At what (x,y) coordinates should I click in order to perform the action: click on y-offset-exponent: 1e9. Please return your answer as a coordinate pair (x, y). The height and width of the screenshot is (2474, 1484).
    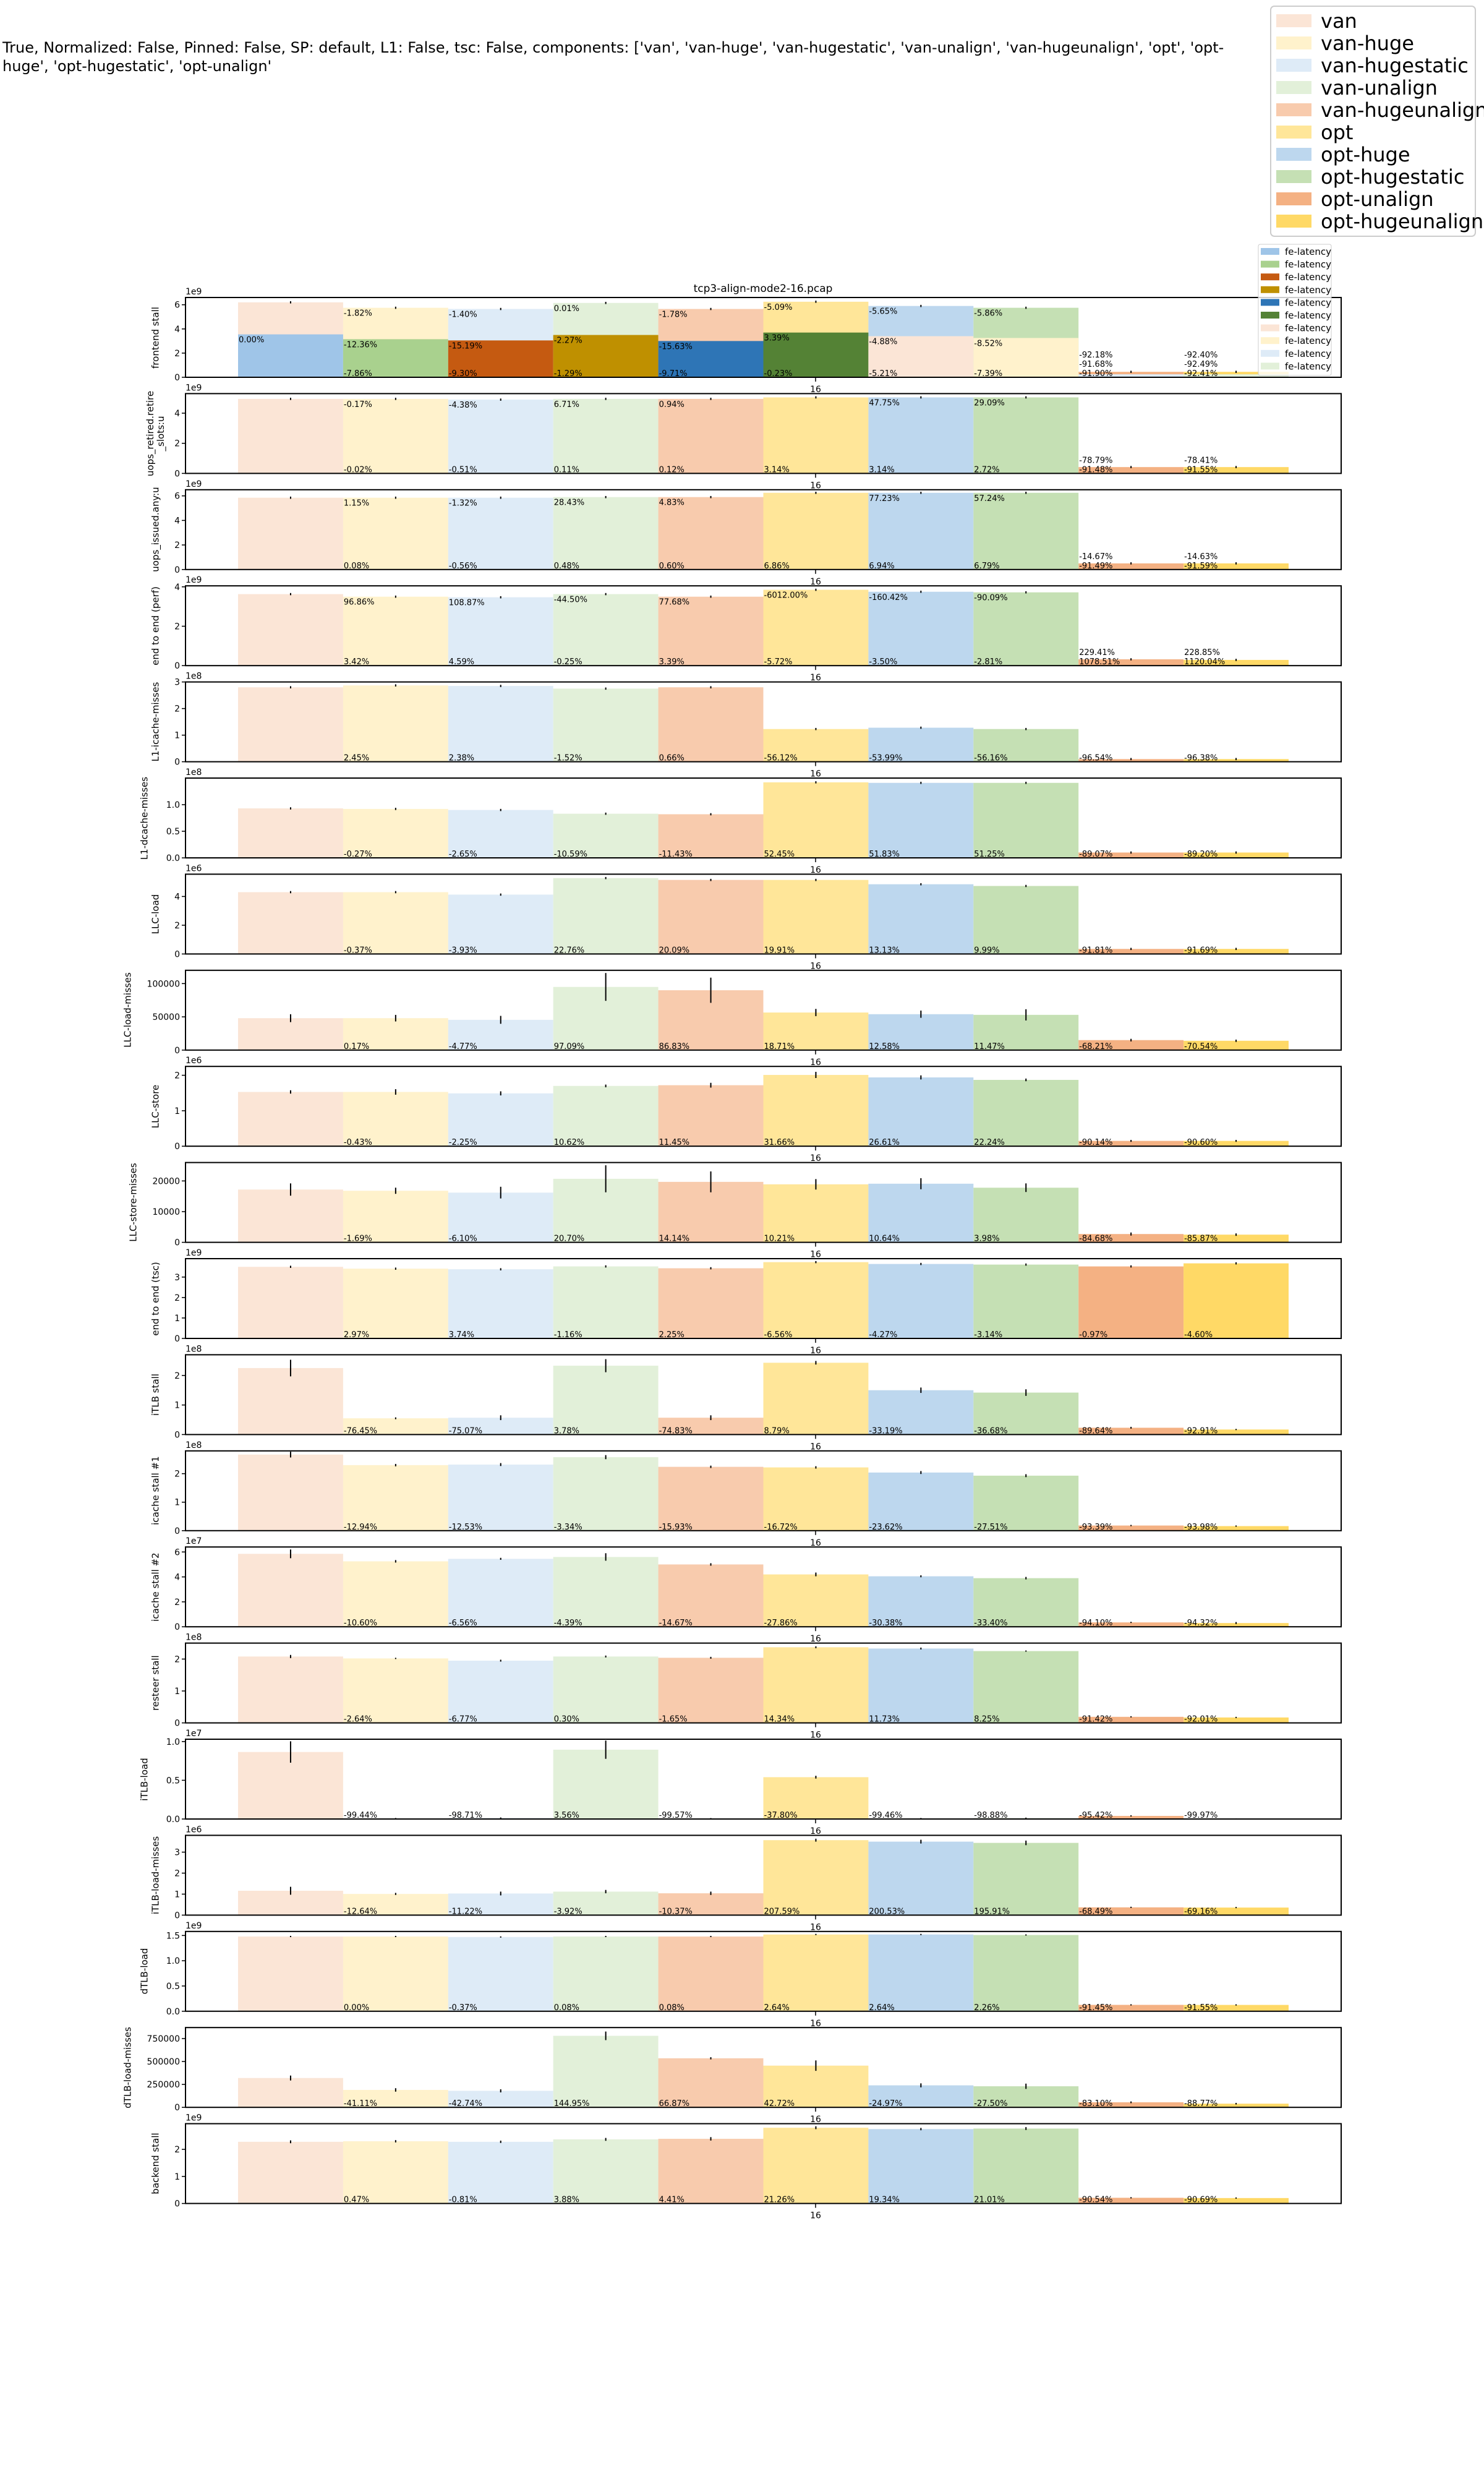
    Looking at the image, I should click on (194, 580).